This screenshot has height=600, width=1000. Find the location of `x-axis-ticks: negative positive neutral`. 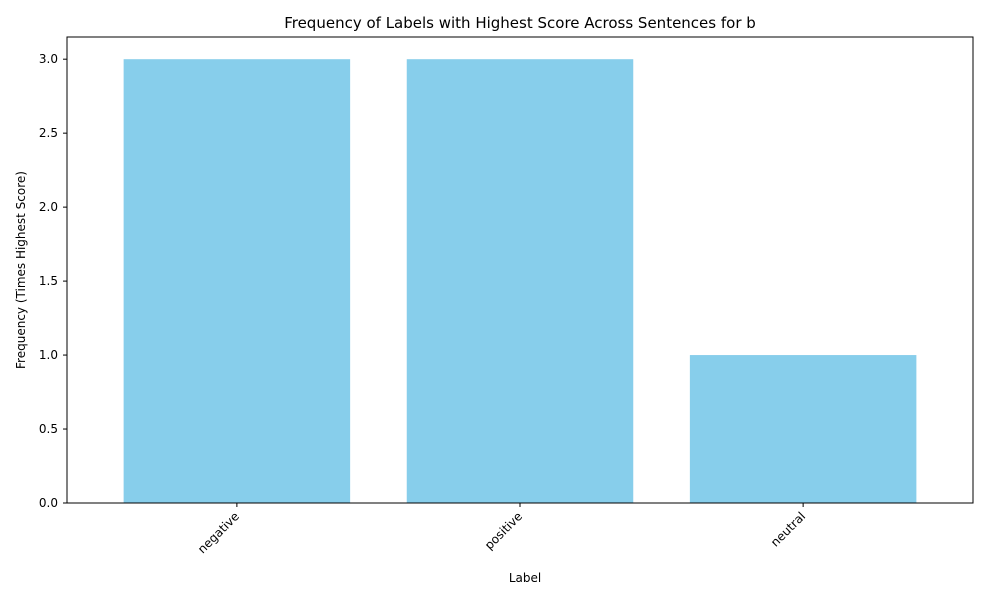

x-axis-ticks: negative positive neutral is located at coordinates (501, 529).